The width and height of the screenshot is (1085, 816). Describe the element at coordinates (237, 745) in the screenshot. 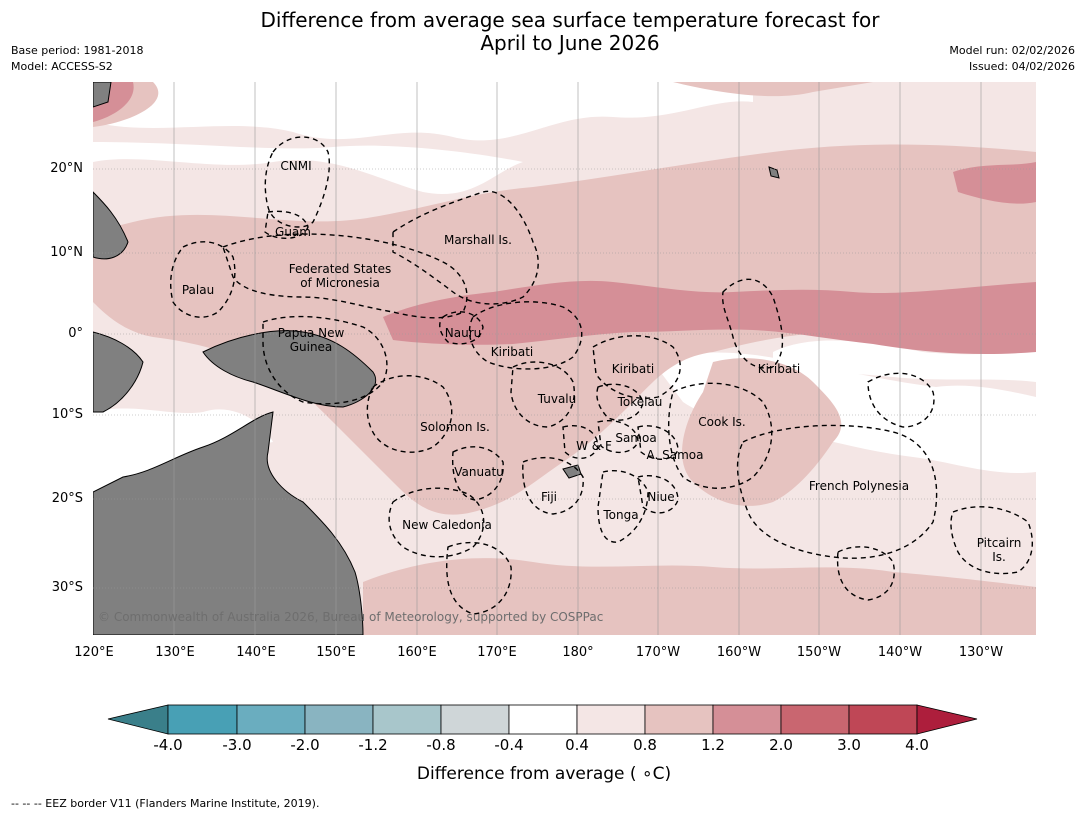

I see `colorbar-label-2: -3.0` at that location.